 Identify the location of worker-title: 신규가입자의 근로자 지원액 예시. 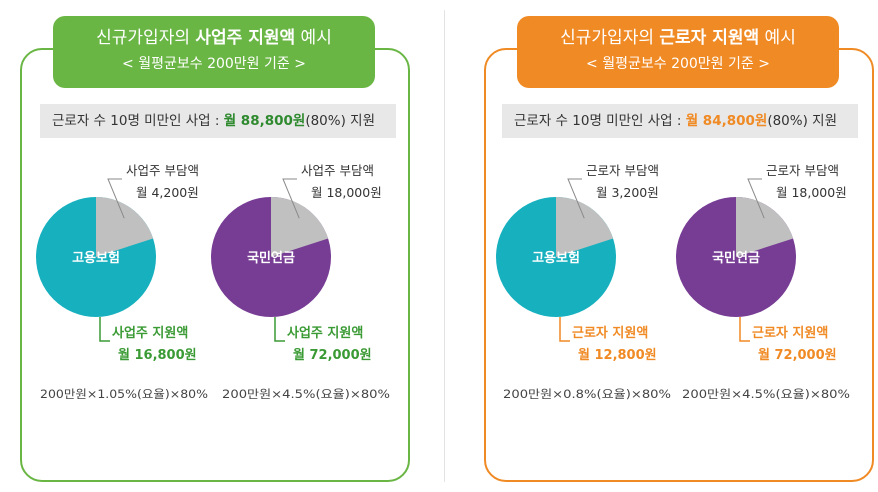
(678, 38).